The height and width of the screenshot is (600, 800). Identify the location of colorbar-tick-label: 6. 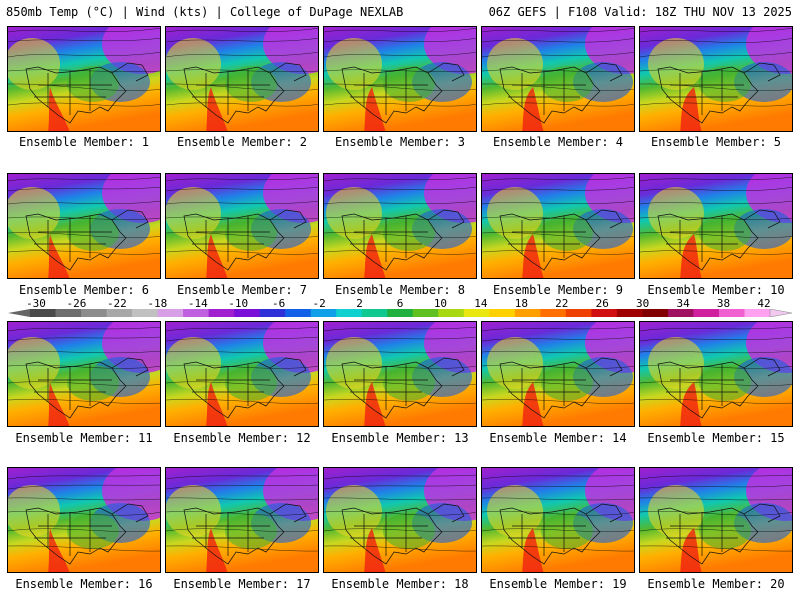
(400, 303).